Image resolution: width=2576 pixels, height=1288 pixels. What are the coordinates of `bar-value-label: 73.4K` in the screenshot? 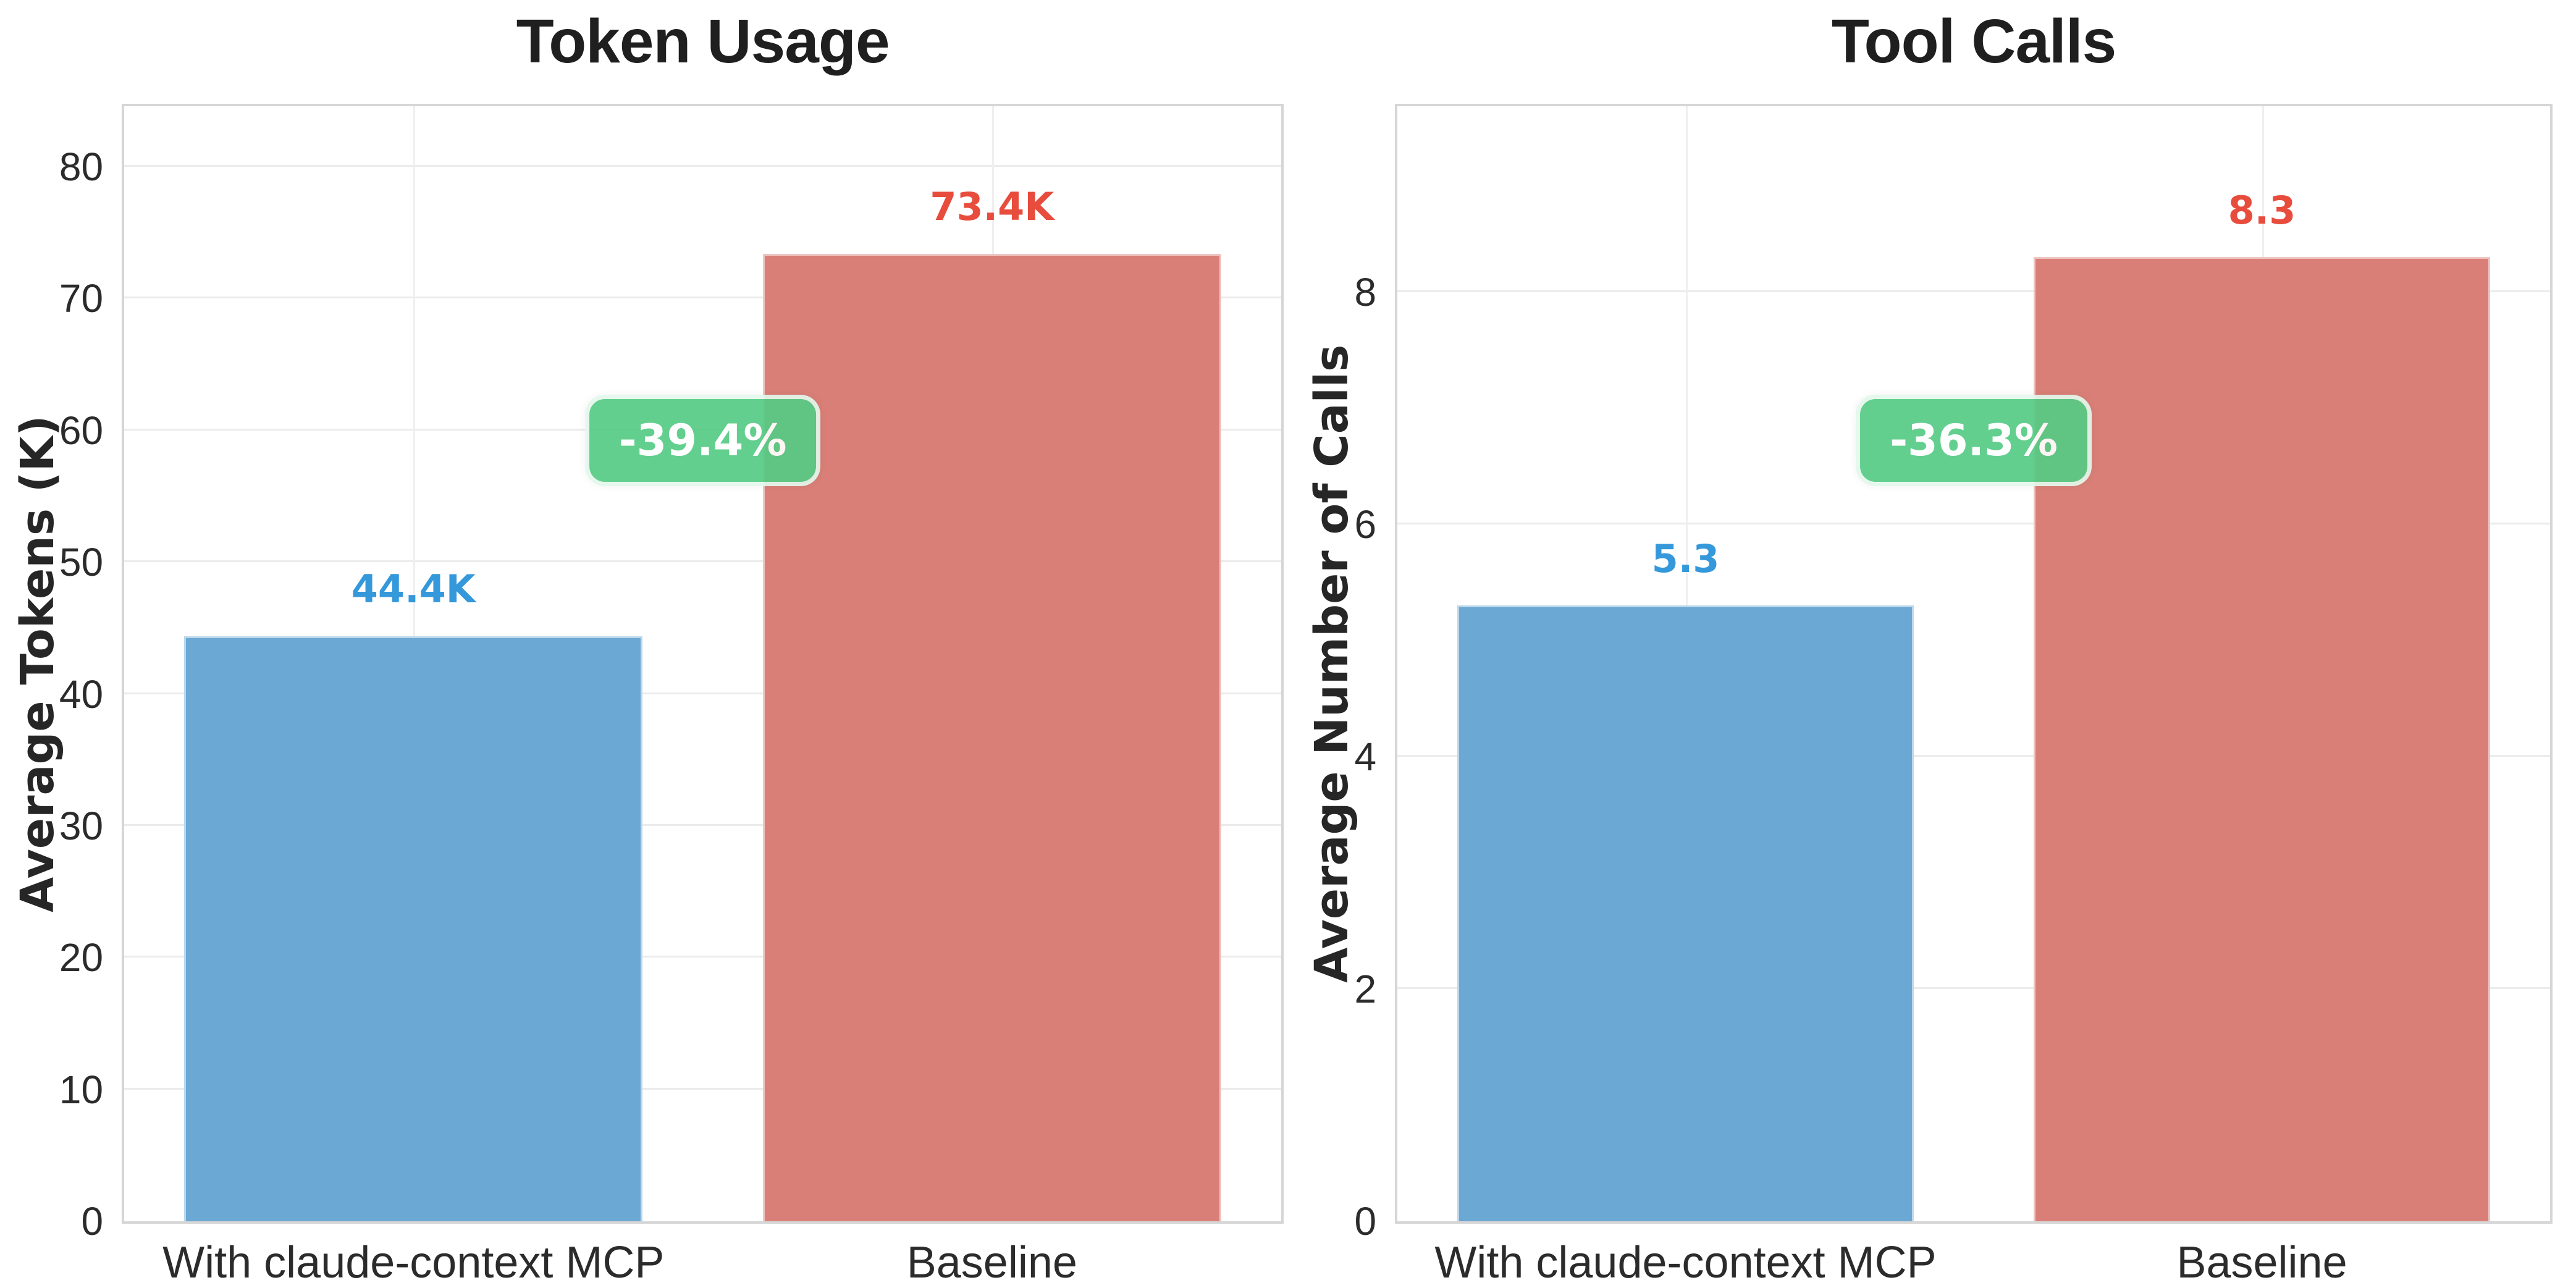 It's located at (992, 207).